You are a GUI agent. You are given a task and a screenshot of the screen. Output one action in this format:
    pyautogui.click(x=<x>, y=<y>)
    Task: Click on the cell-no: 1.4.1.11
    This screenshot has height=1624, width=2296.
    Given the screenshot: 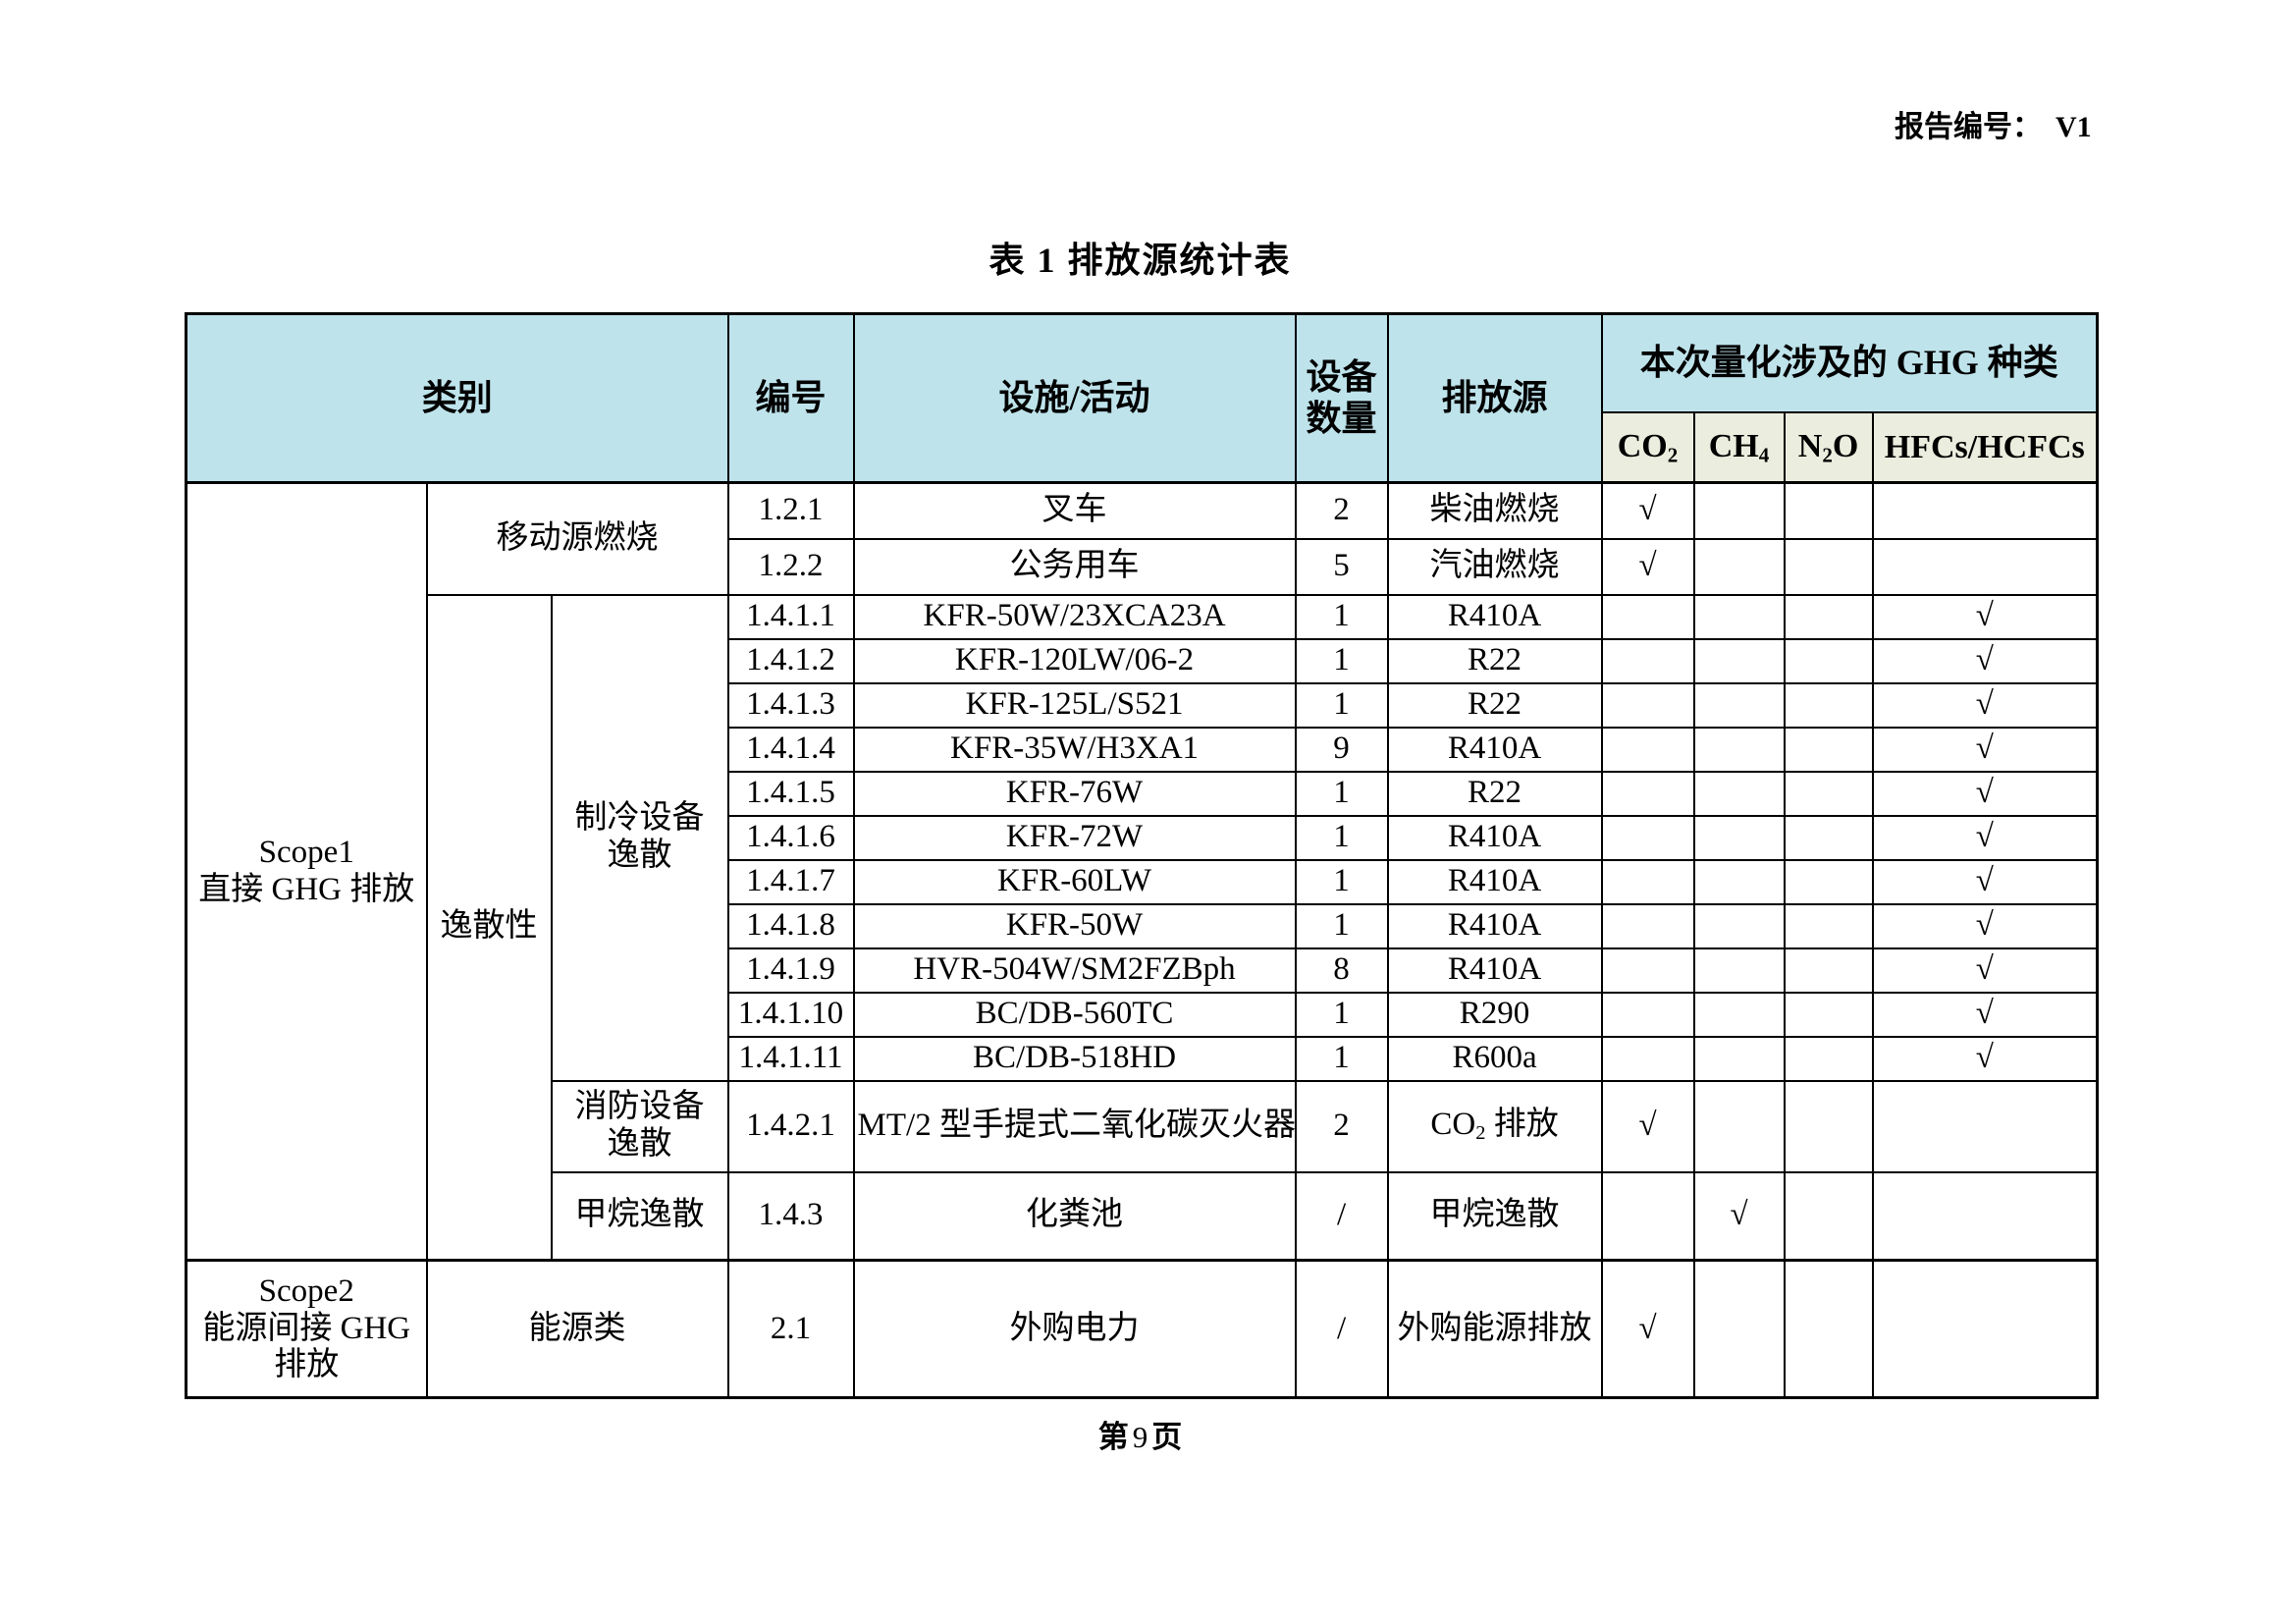 What is the action you would take?
    pyautogui.click(x=790, y=1058)
    